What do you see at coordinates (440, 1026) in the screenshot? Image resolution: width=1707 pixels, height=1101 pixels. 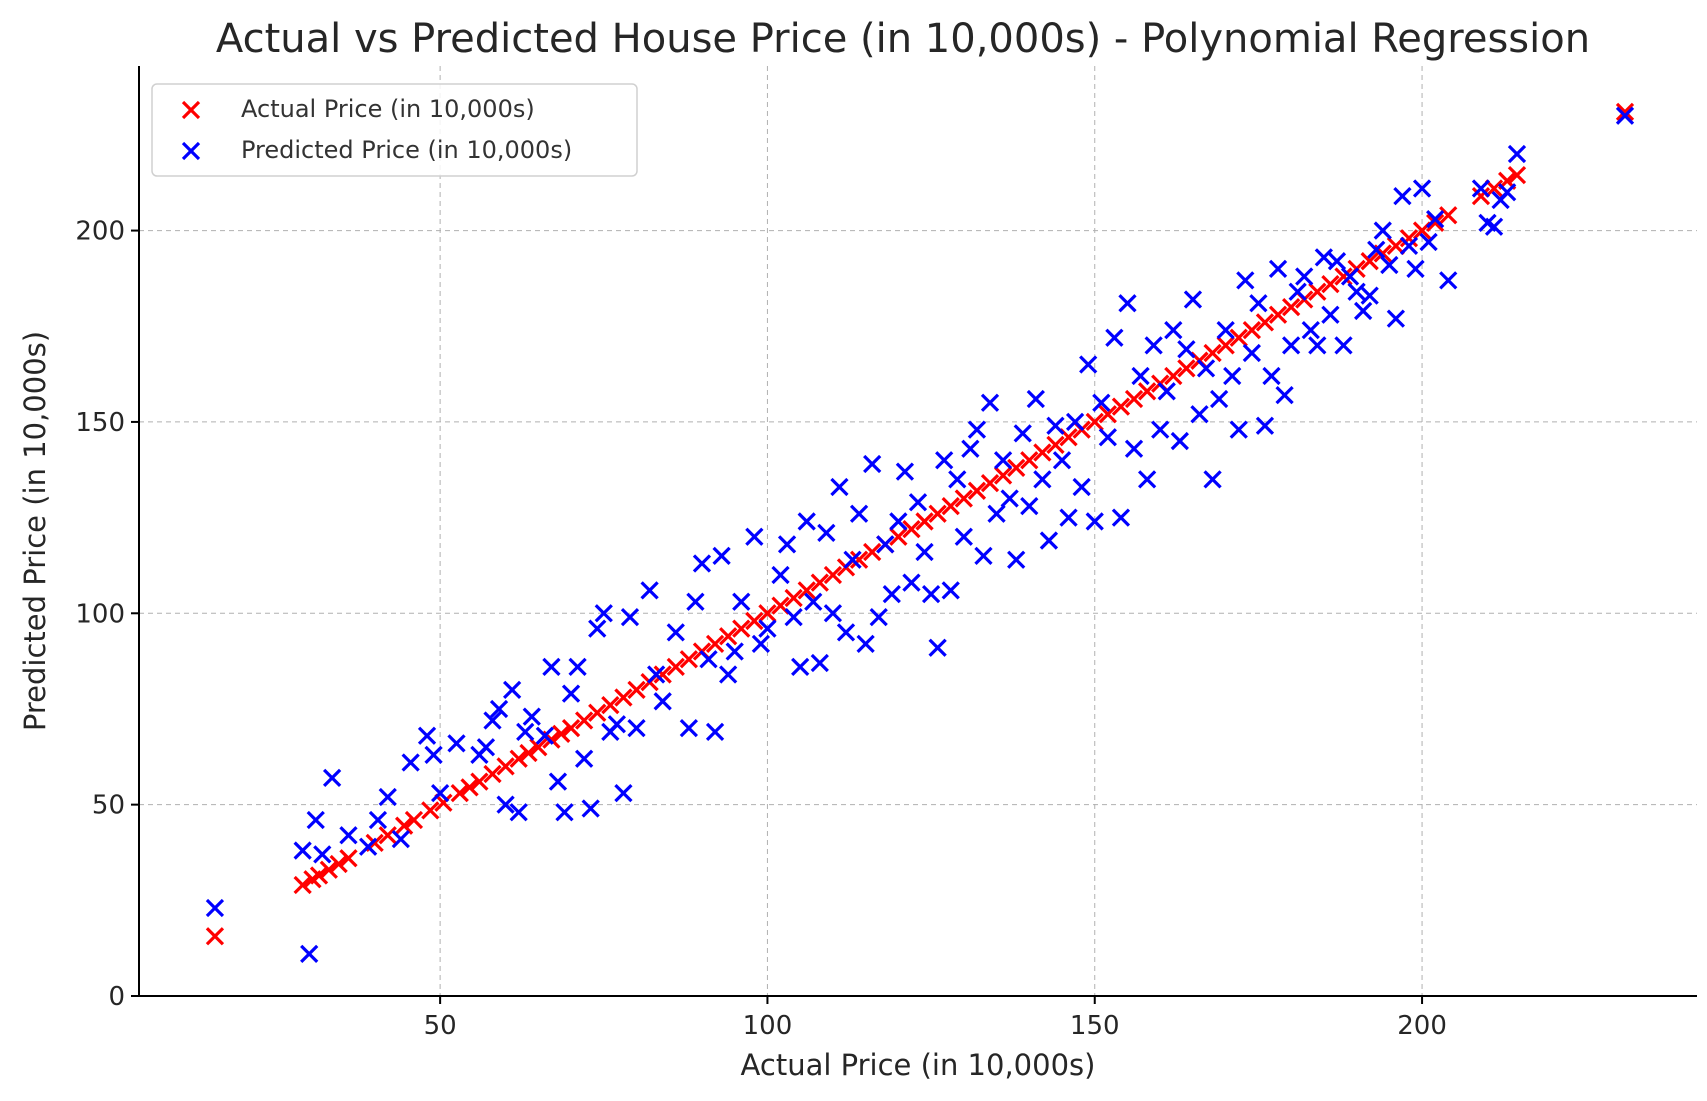 I see `x-tick-label: 50` at bounding box center [440, 1026].